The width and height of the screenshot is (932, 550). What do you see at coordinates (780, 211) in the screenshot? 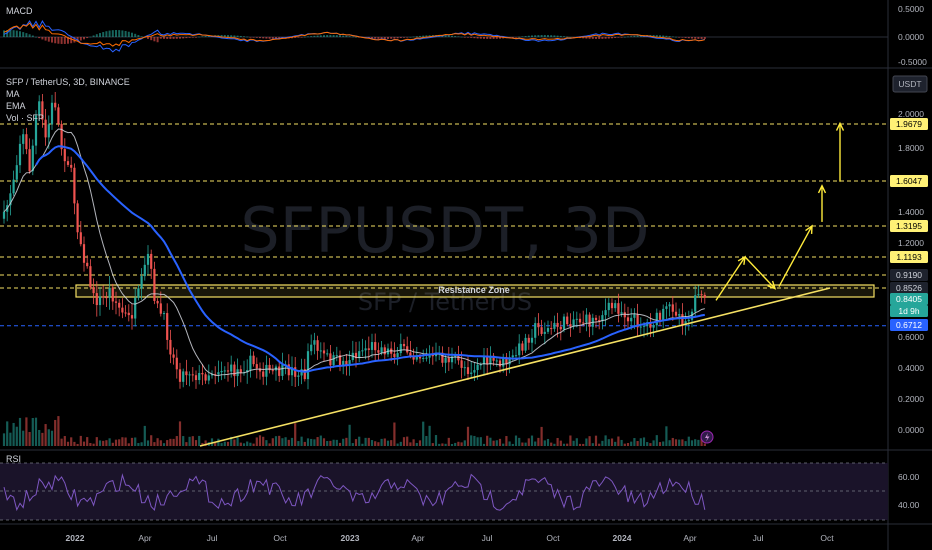
I see `projection-arrows` at bounding box center [780, 211].